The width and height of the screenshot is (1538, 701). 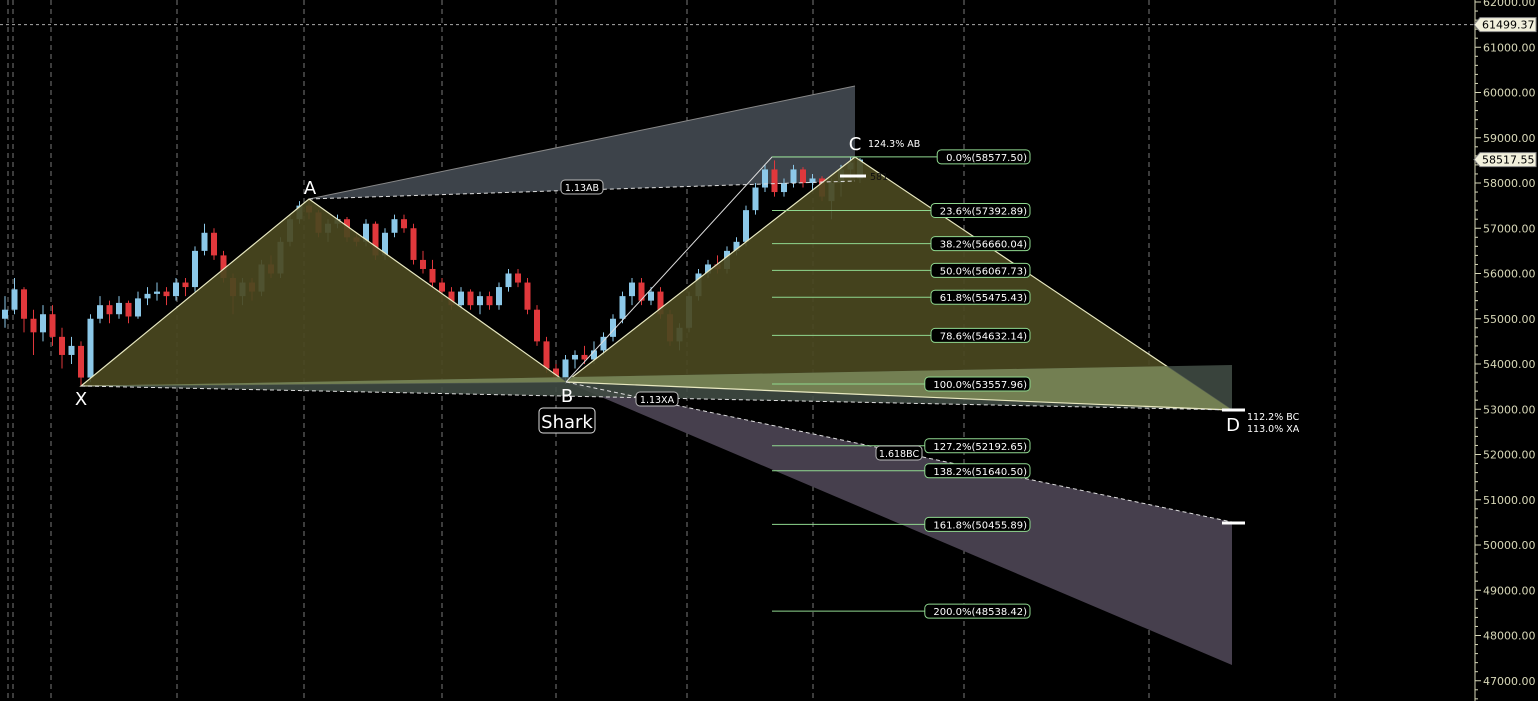 I want to click on d-ratio-bc-label: 112.2% BC, so click(x=1273, y=417).